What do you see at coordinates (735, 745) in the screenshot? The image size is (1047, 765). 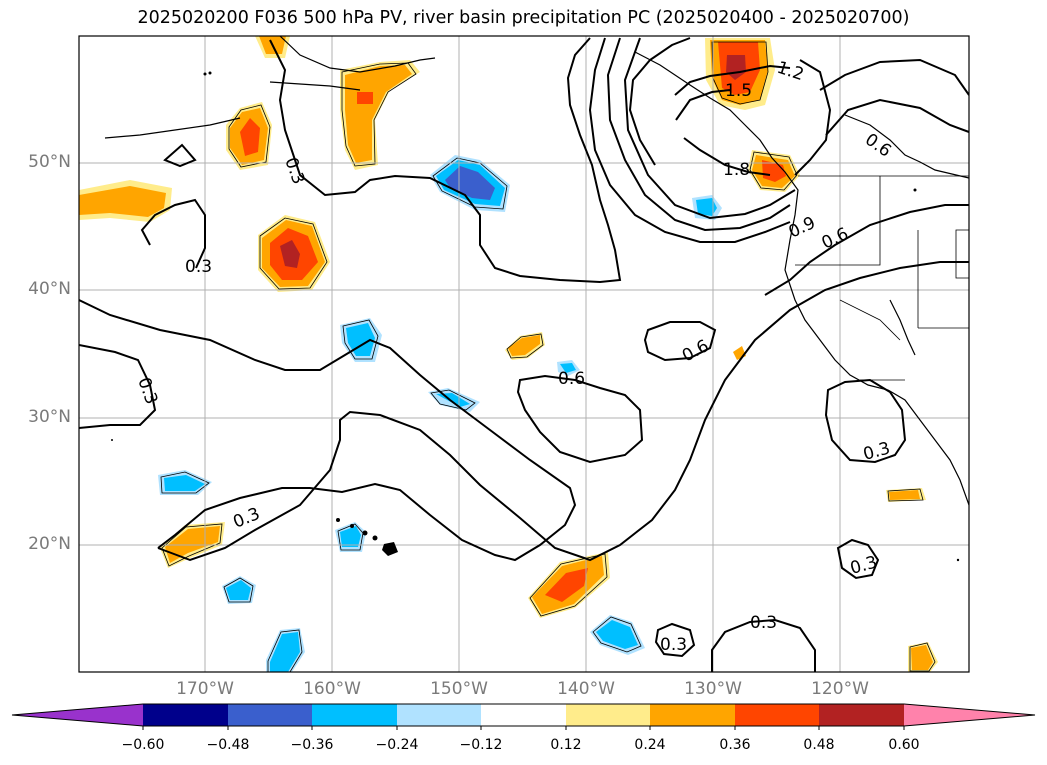 I see `colorbar-tick: 0.36` at bounding box center [735, 745].